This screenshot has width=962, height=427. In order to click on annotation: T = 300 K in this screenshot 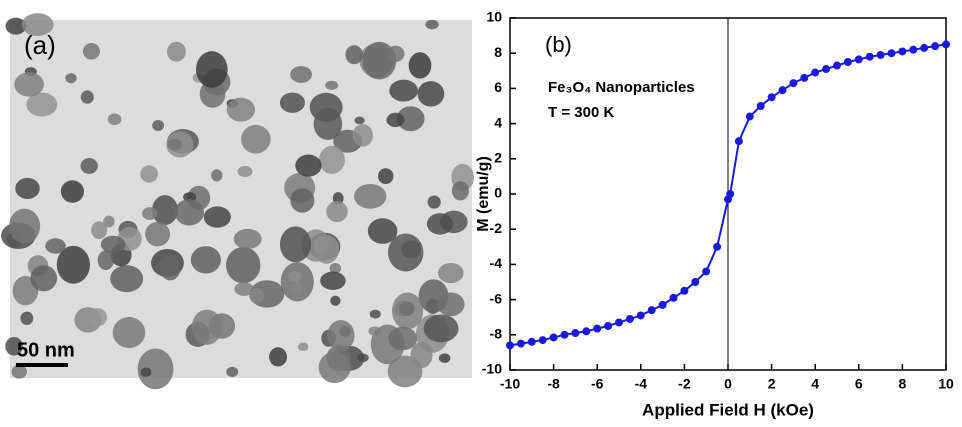, I will do `click(581, 112)`.